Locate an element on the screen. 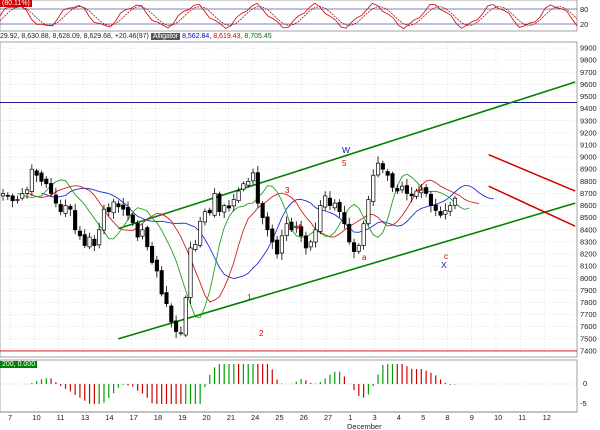 The height and width of the screenshot is (430, 600). stochastic-k-line is located at coordinates (289, 16).